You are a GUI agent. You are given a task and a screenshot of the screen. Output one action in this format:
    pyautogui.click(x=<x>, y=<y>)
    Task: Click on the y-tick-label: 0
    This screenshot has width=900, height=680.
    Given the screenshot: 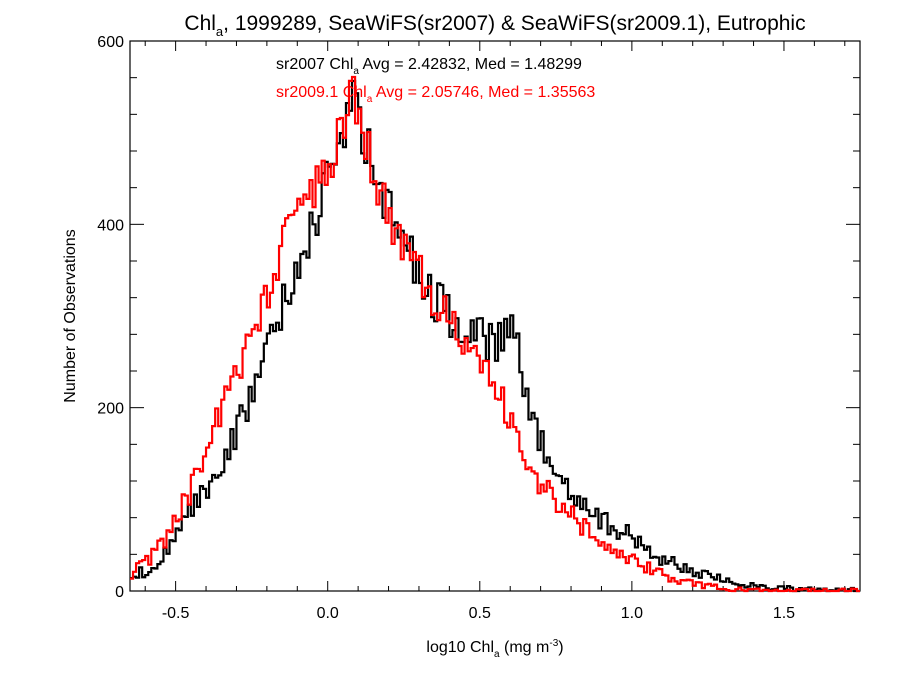 What is the action you would take?
    pyautogui.click(x=119, y=592)
    